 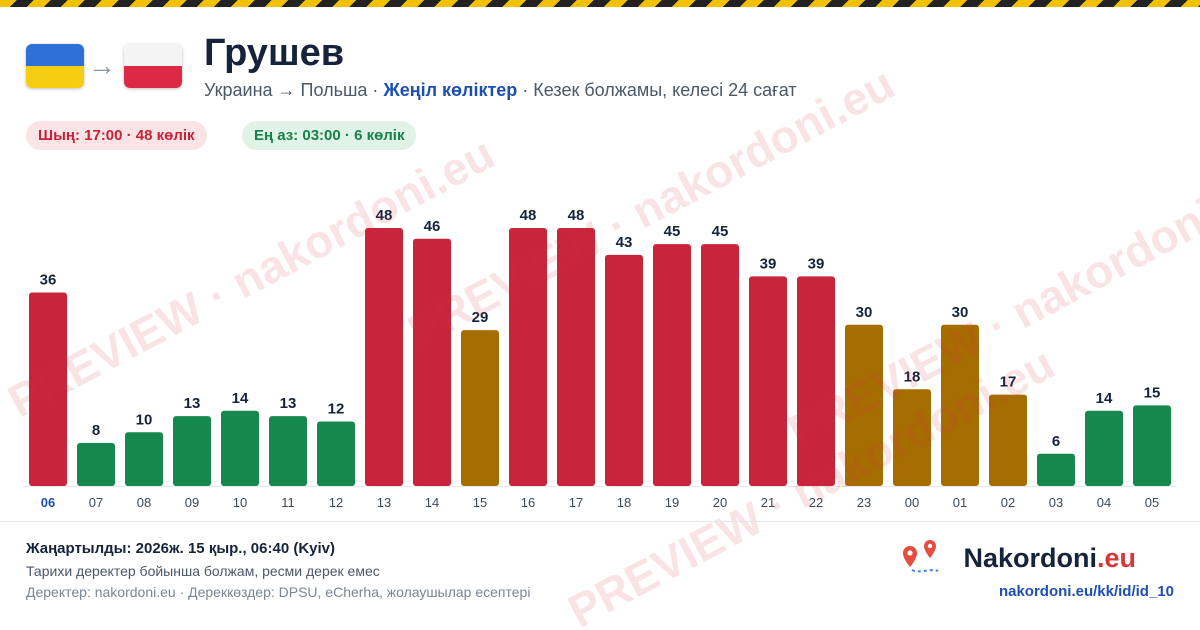 I want to click on bar-value-label: 6, so click(x=1056, y=441).